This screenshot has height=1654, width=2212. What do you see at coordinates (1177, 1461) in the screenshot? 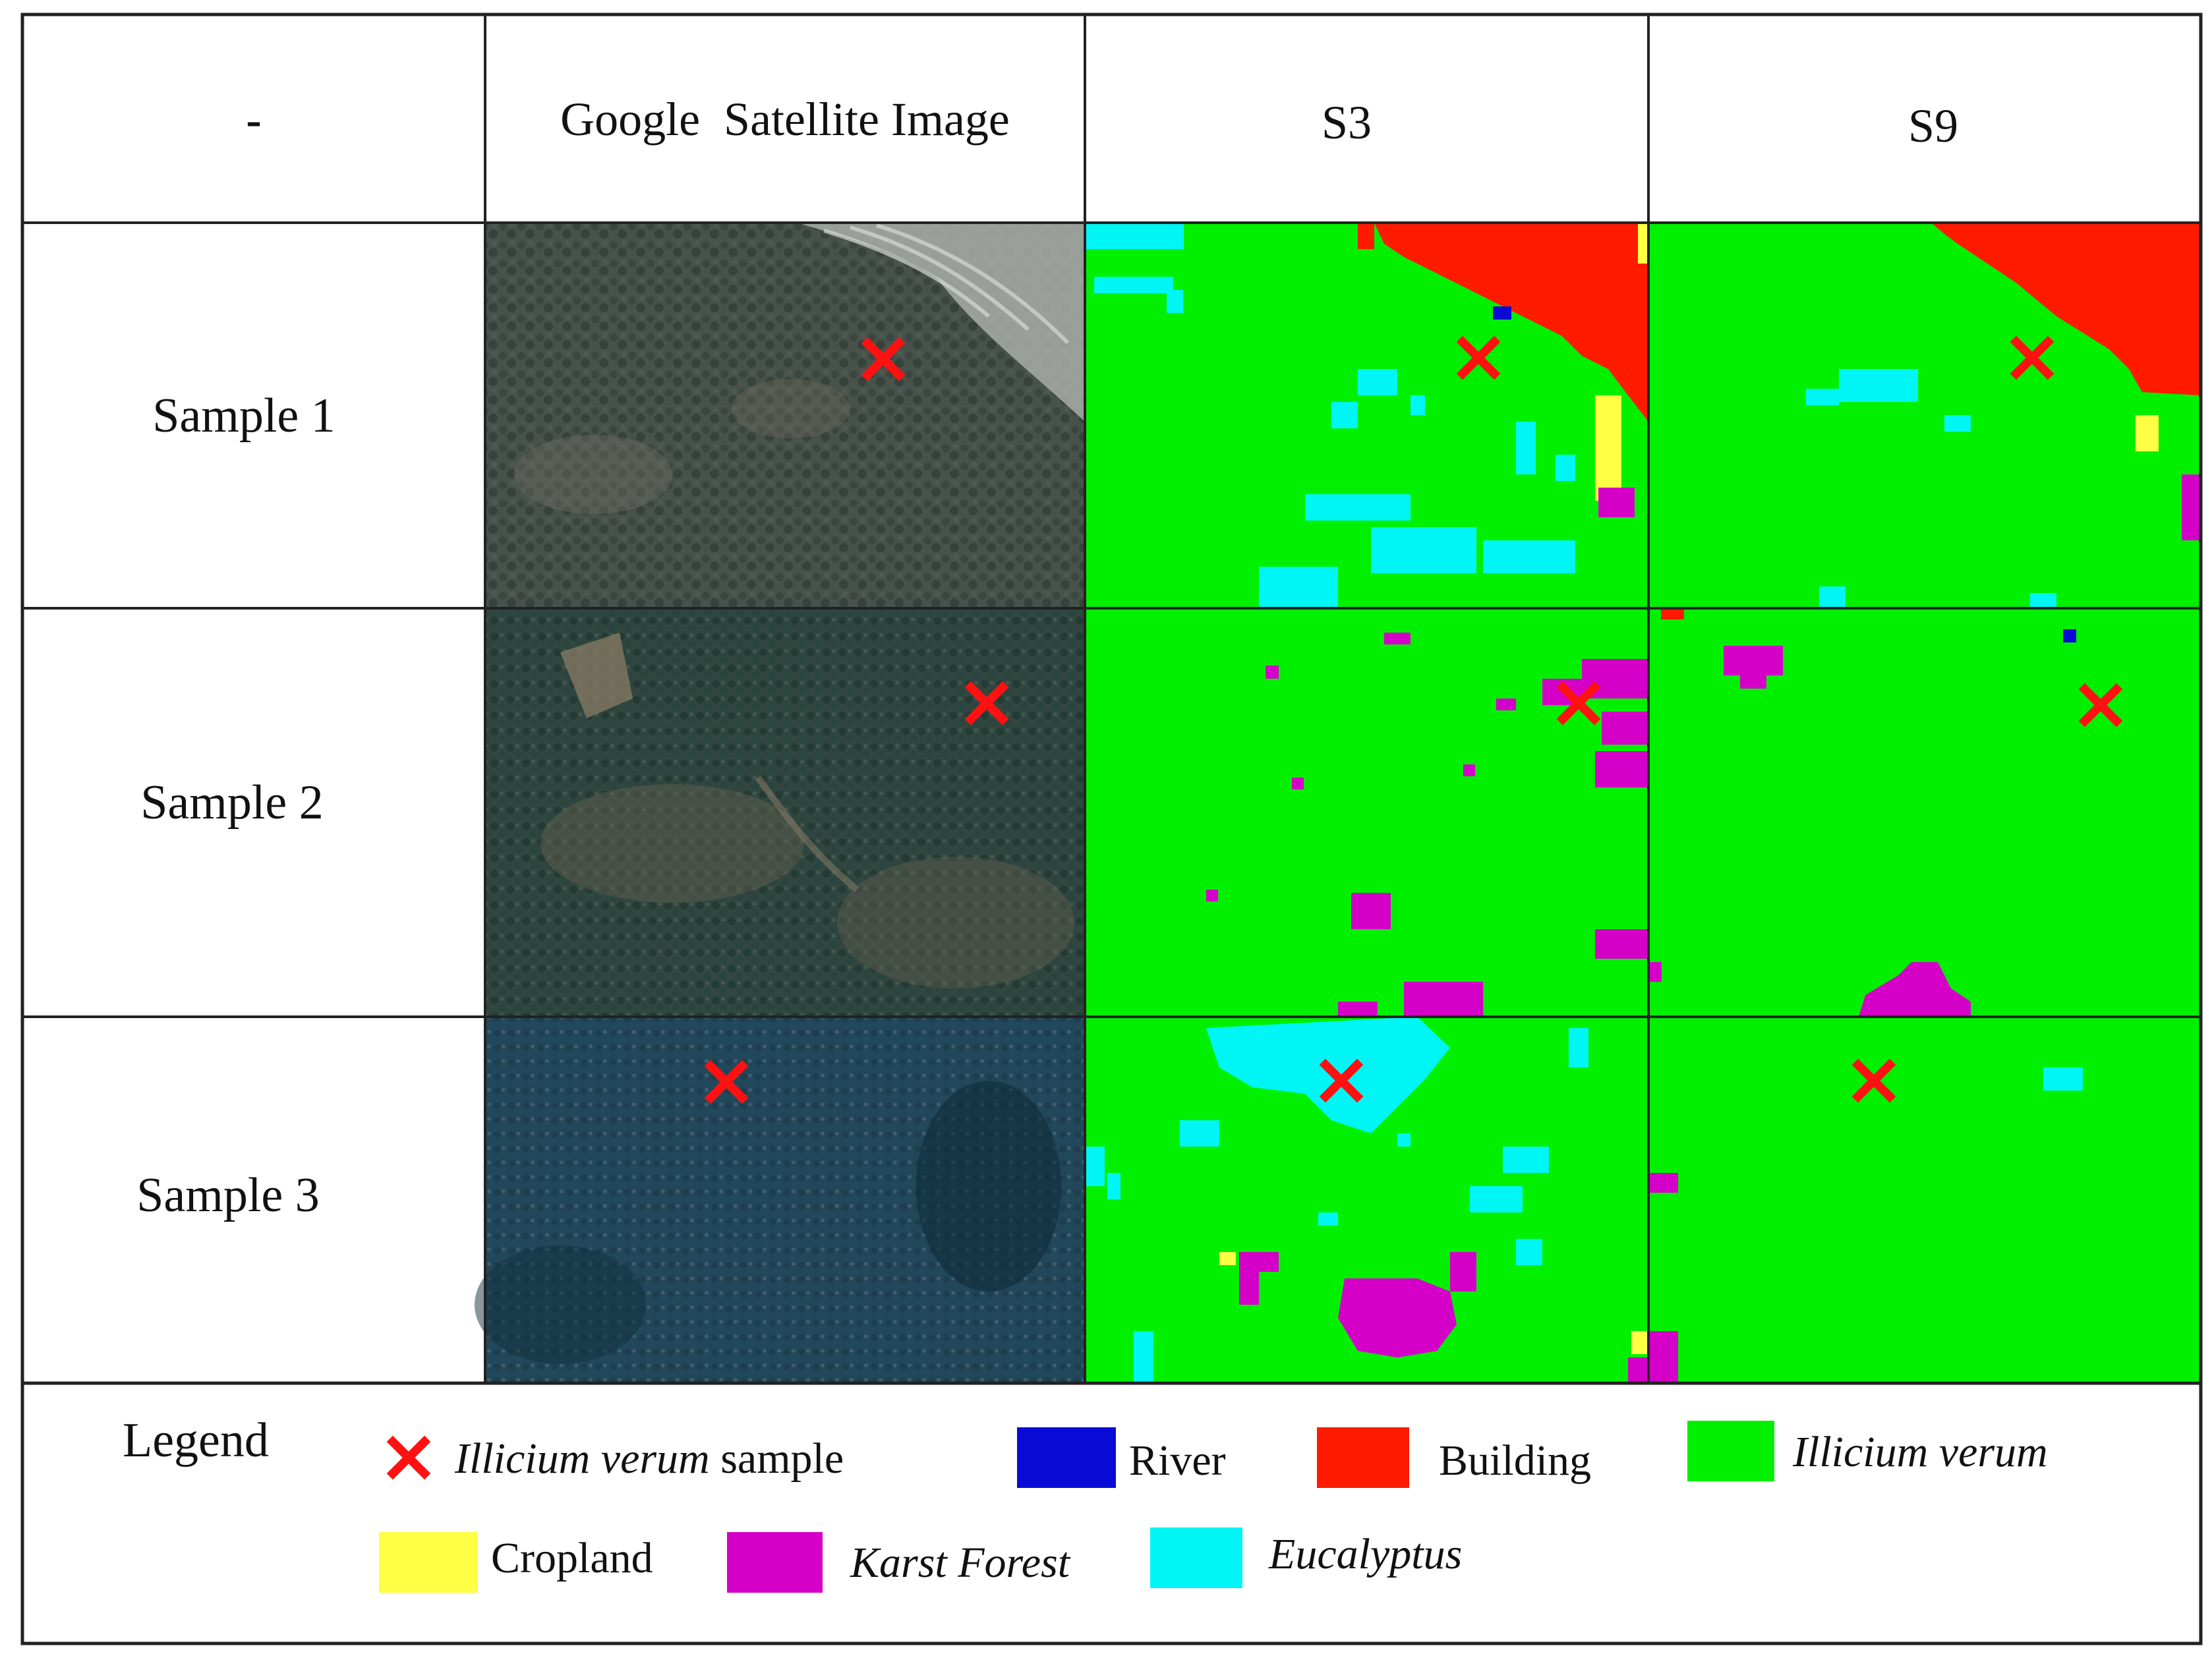
I see `legend-label-river: River` at bounding box center [1177, 1461].